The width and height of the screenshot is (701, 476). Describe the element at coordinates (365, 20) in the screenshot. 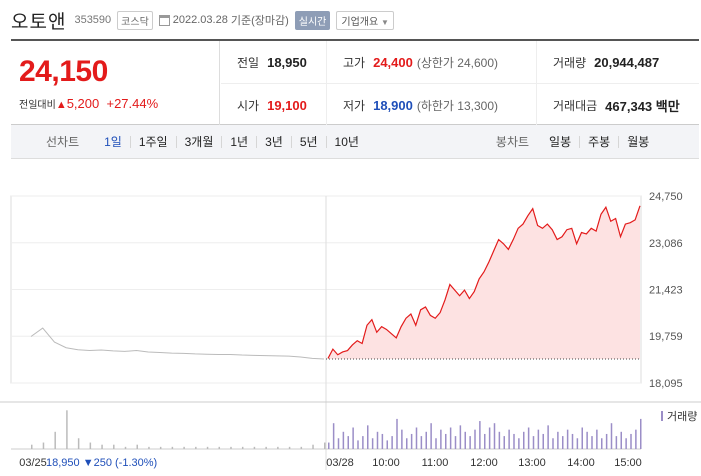

I see `company-info-button: 기업개요 ▼` at that location.